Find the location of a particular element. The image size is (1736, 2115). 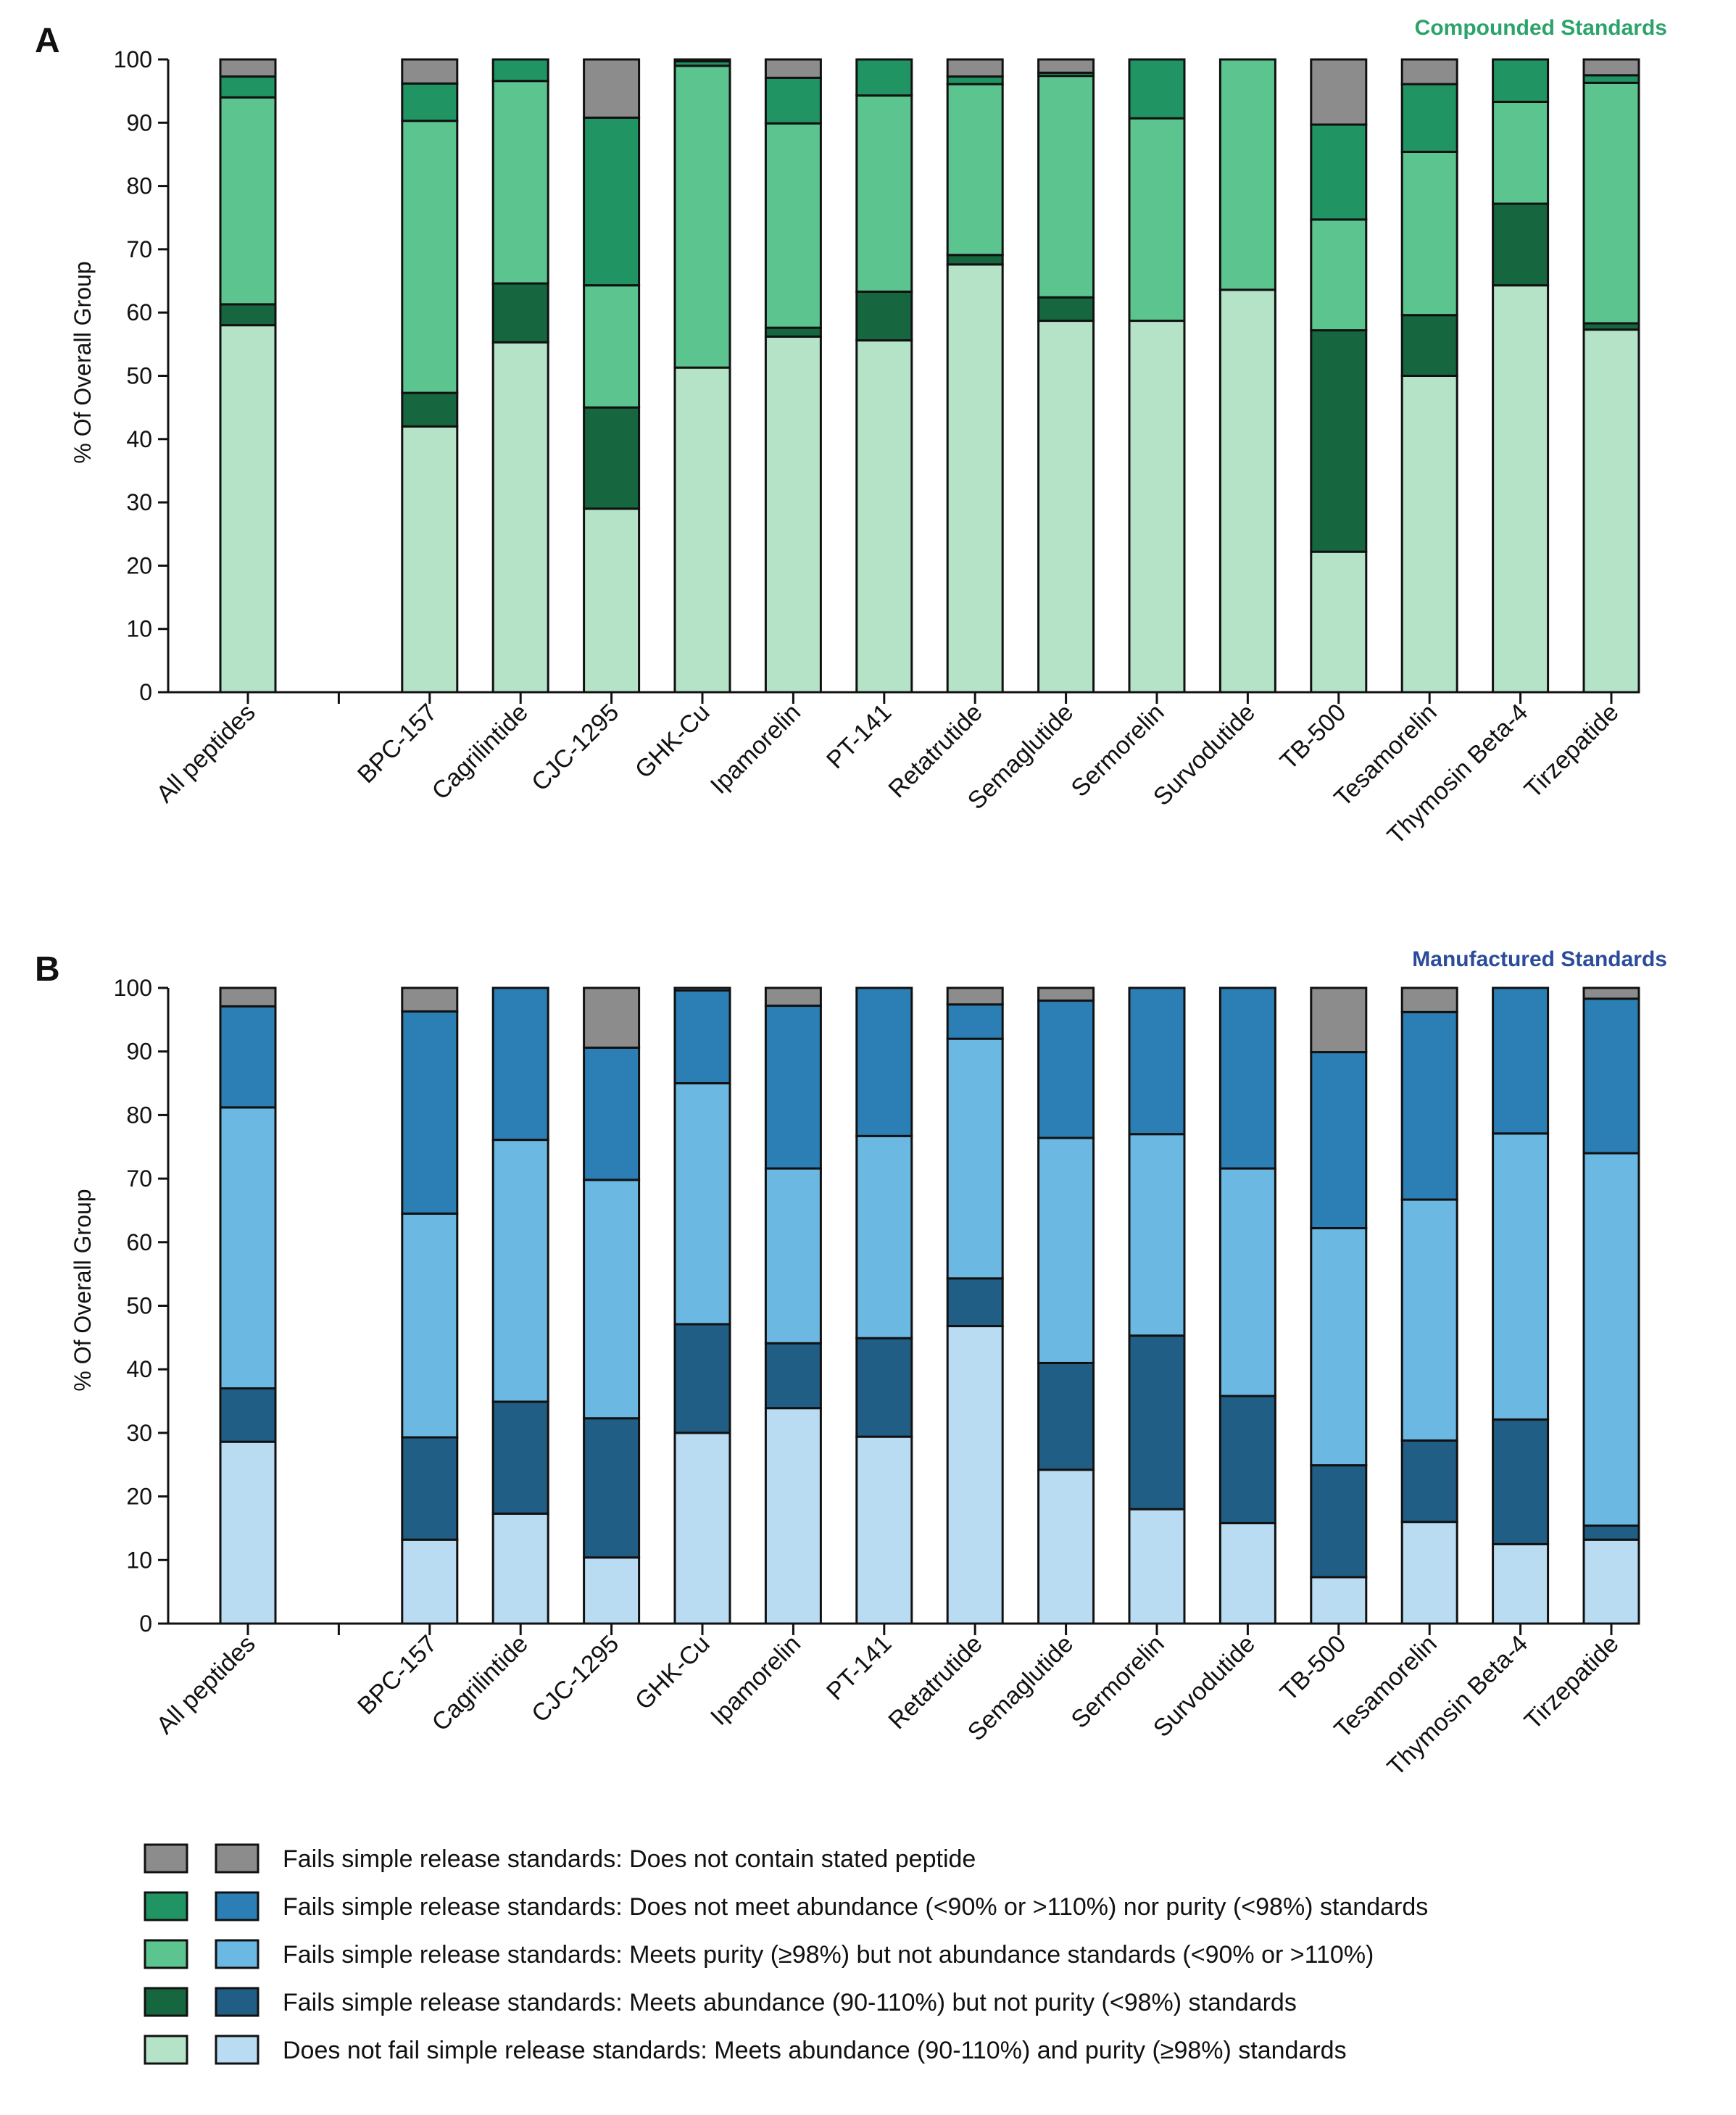

panel-b-x-label-all-peptides: All peptides is located at coordinates (205, 1685).